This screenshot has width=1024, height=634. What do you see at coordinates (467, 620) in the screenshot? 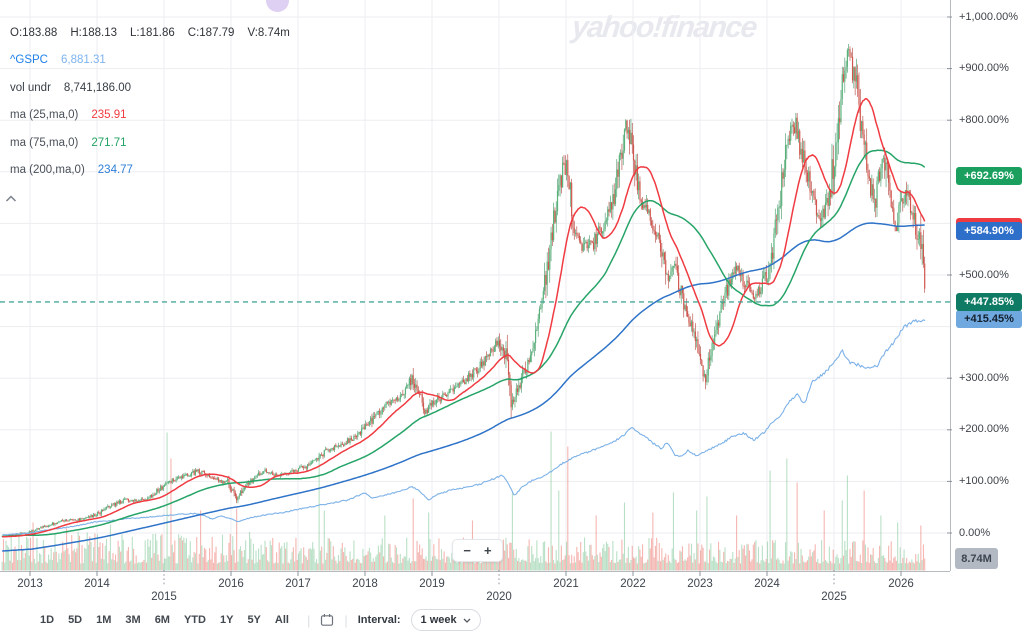
I see `chevron-down-icon` at bounding box center [467, 620].